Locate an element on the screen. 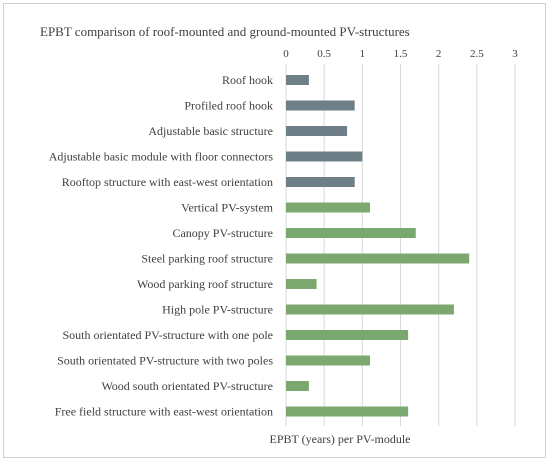  category-label: Adjustable basic structure is located at coordinates (210, 131).